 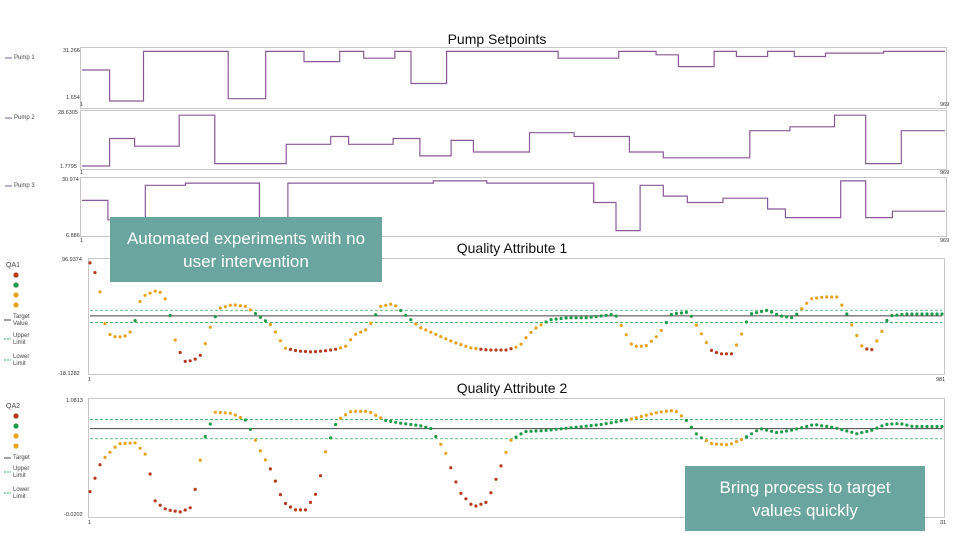 What do you see at coordinates (497, 39) in the screenshot?
I see `chart-title-pump-setpoints: Pump Setpoints` at bounding box center [497, 39].